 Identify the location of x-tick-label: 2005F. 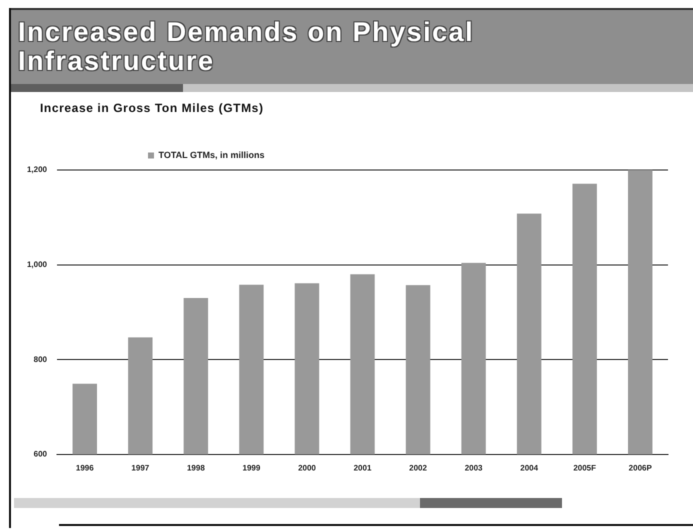
(584, 467).